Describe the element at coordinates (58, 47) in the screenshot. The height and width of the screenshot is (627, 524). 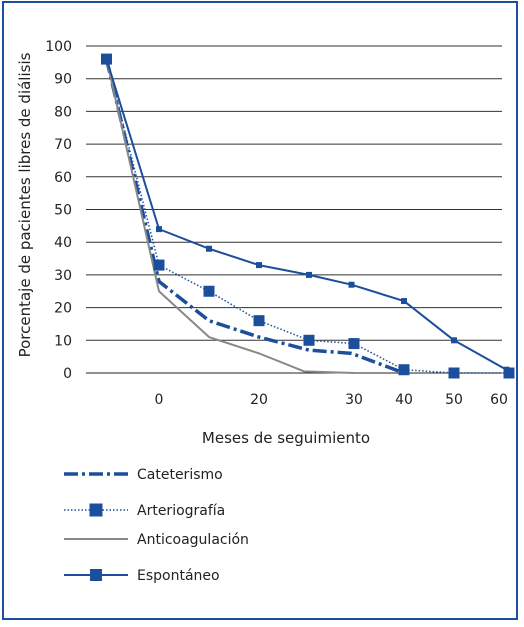
I see `y-tick-label: 100` at that location.